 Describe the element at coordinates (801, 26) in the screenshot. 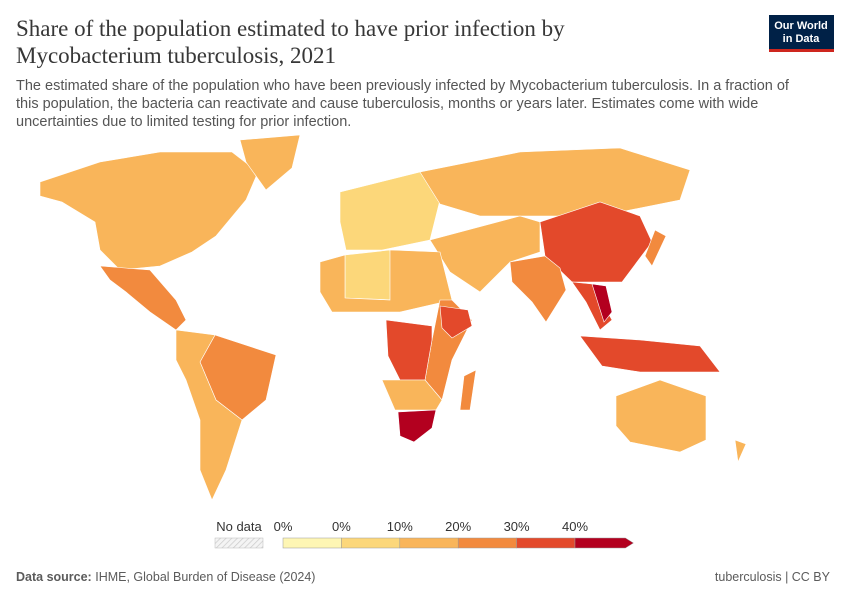

I see `logo-text: Our World` at that location.